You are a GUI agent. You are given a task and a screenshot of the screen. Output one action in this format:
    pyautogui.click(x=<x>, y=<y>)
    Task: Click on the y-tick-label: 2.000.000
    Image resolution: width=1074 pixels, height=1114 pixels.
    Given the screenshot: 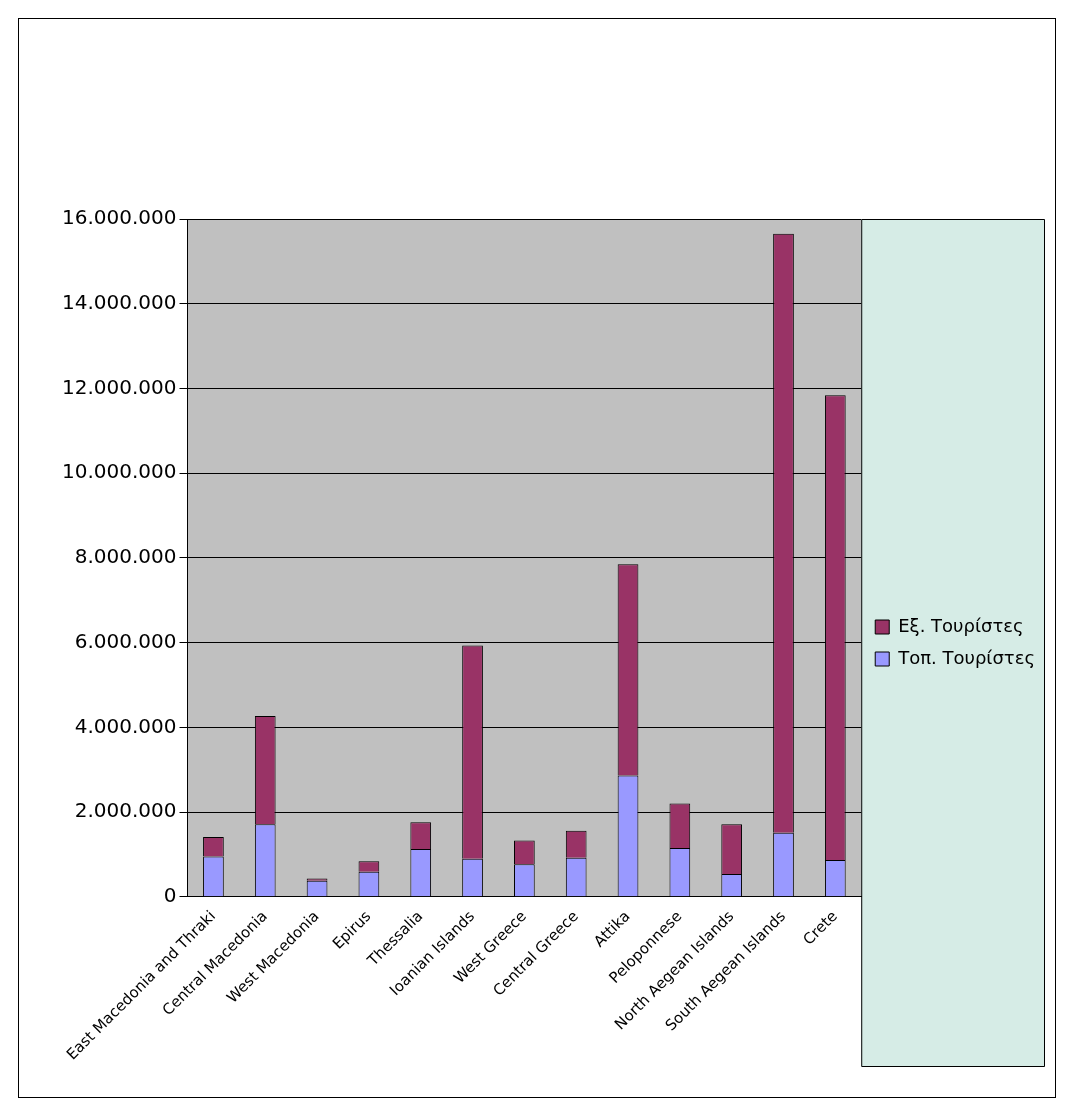 What is the action you would take?
    pyautogui.click(x=125, y=810)
    